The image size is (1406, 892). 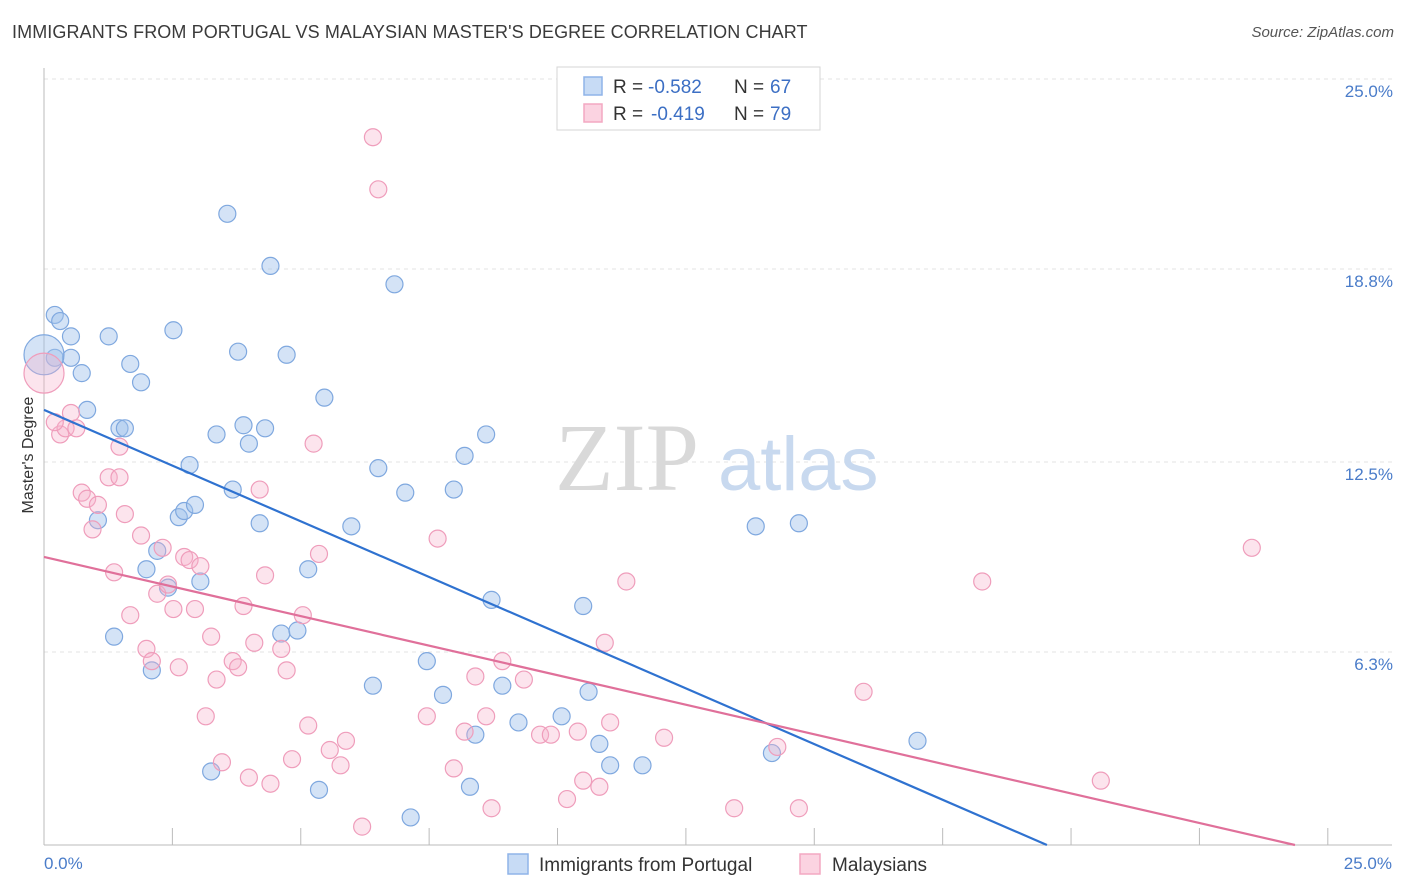 I want to click on legend-r-value-portugal: -0.582, so click(x=675, y=87).